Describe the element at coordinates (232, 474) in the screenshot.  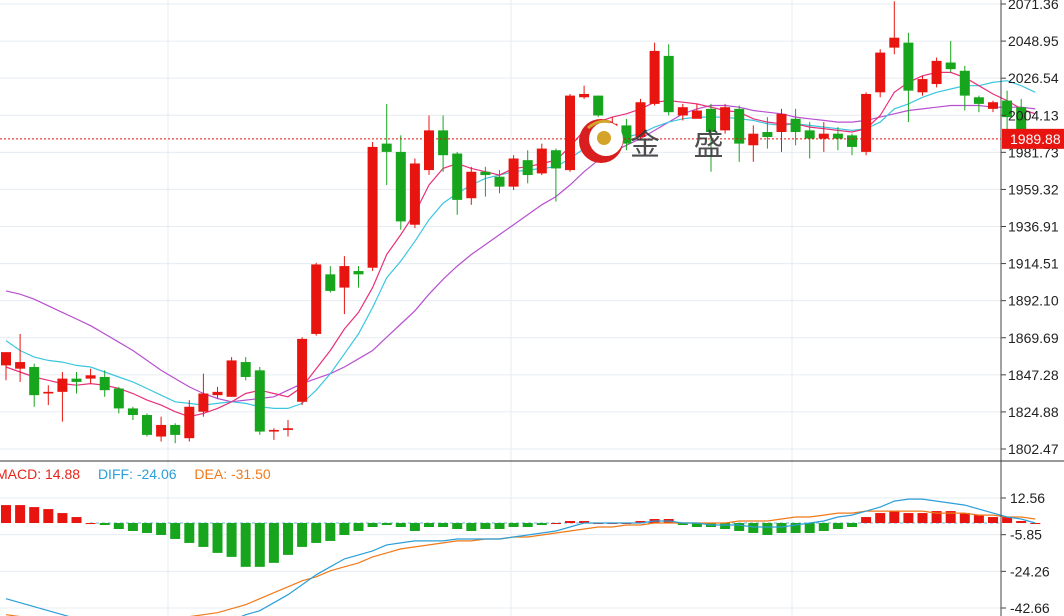
I see `legend-dea: DEA: -31.50` at that location.